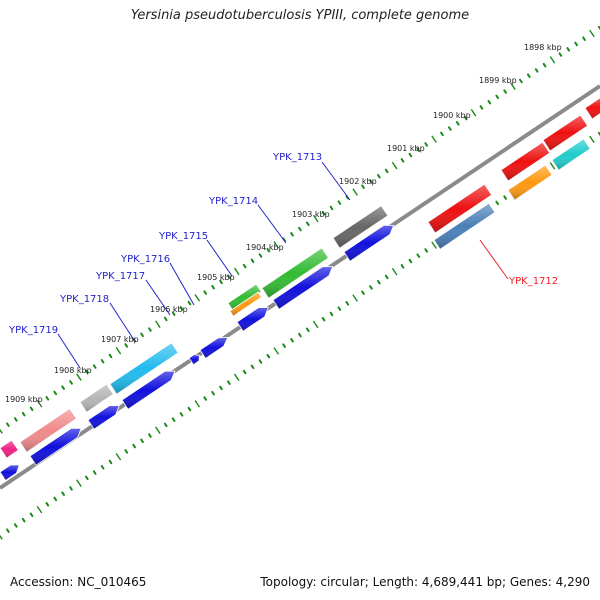  I want to click on kbp-label-1907: 1907 kbp, so click(120, 339).